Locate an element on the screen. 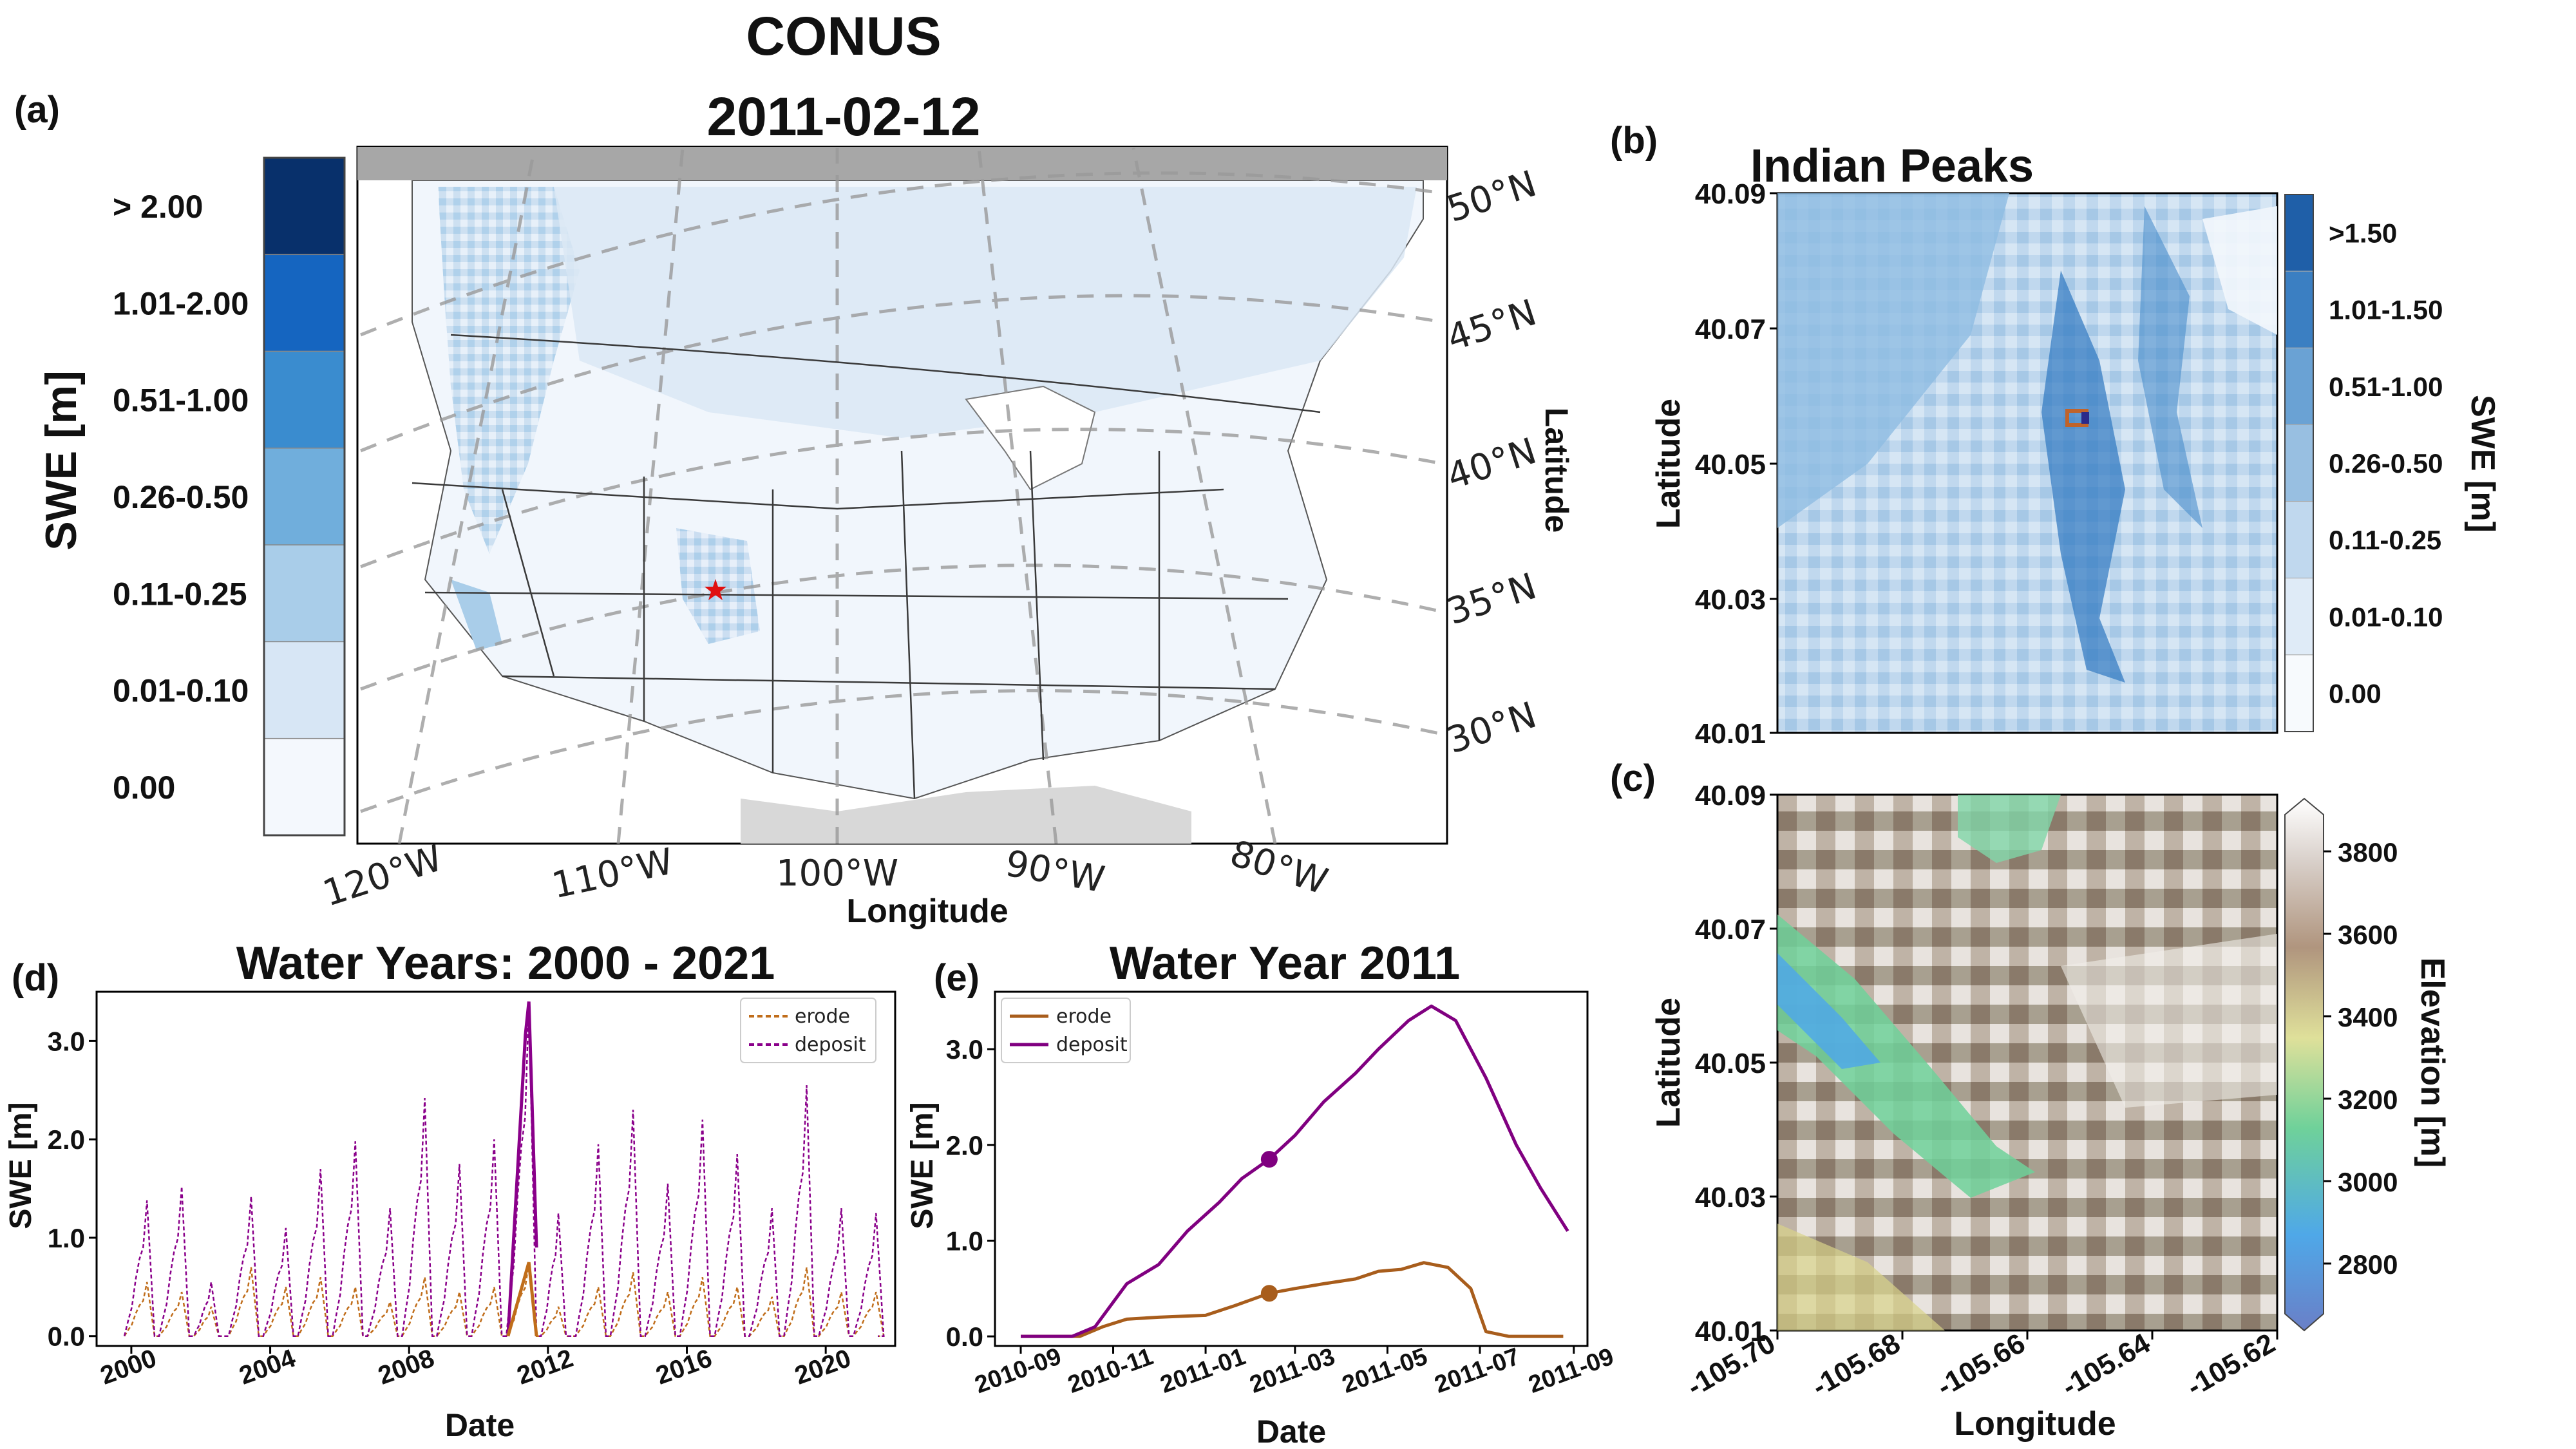 The image size is (2576, 1449). panel-a-title-line1: CONUS is located at coordinates (844, 36).